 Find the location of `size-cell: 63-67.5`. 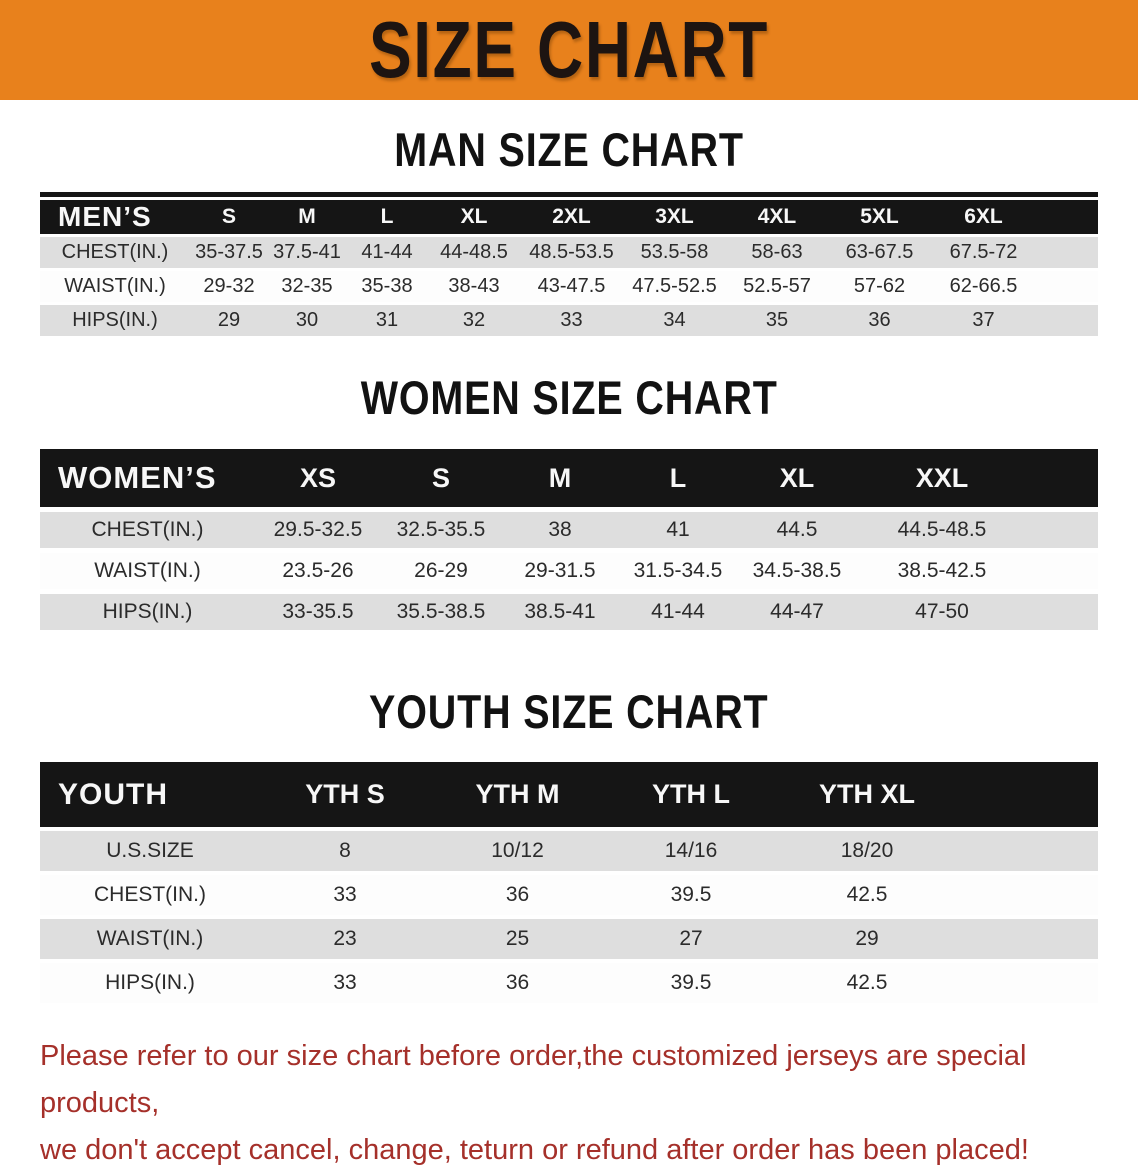

size-cell: 63-67.5 is located at coordinates (879, 251).